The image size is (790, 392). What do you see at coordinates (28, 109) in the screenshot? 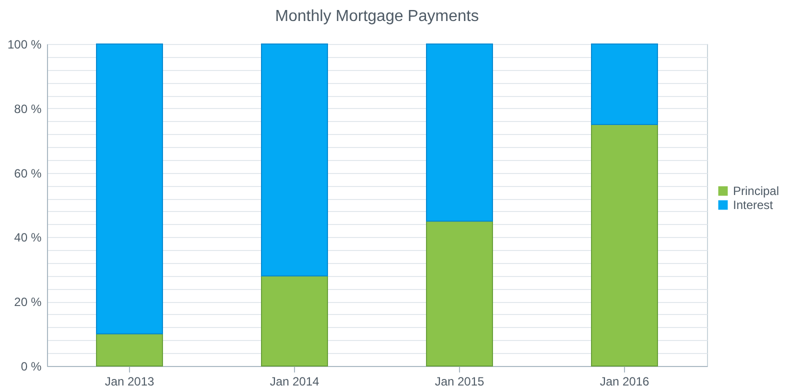
I see `y-tick-label: 80 %` at bounding box center [28, 109].